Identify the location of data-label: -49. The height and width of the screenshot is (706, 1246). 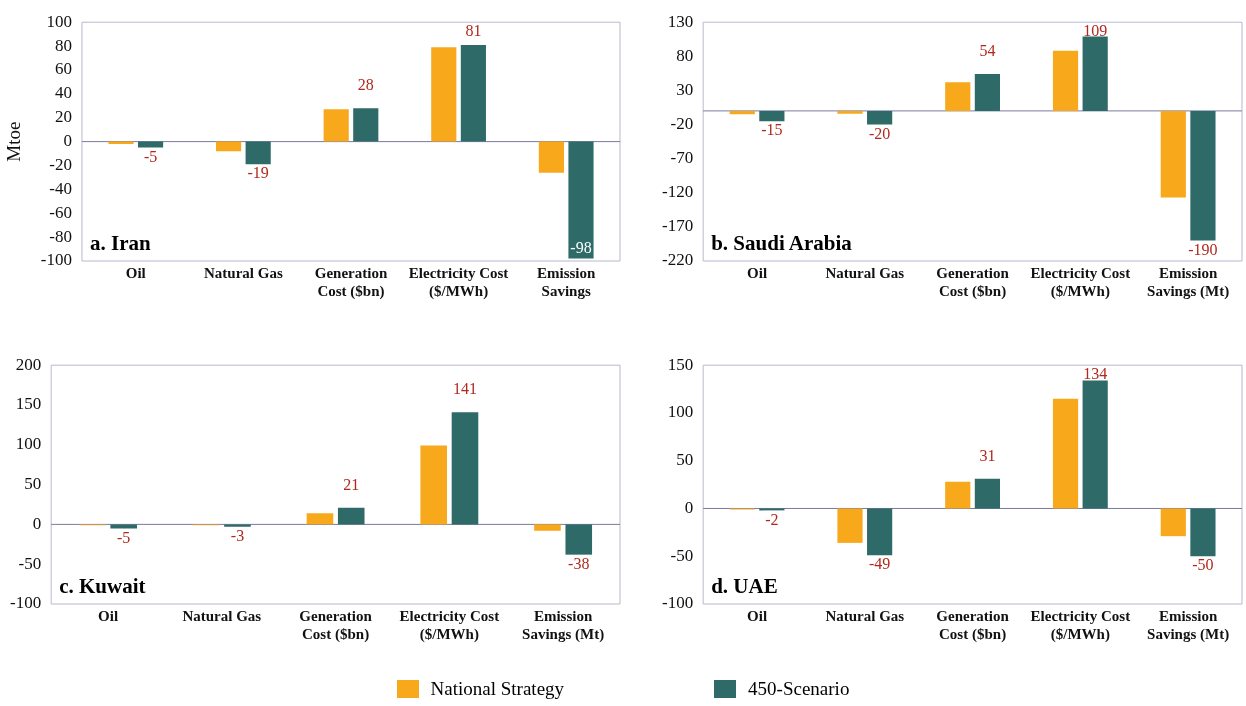
(879, 564).